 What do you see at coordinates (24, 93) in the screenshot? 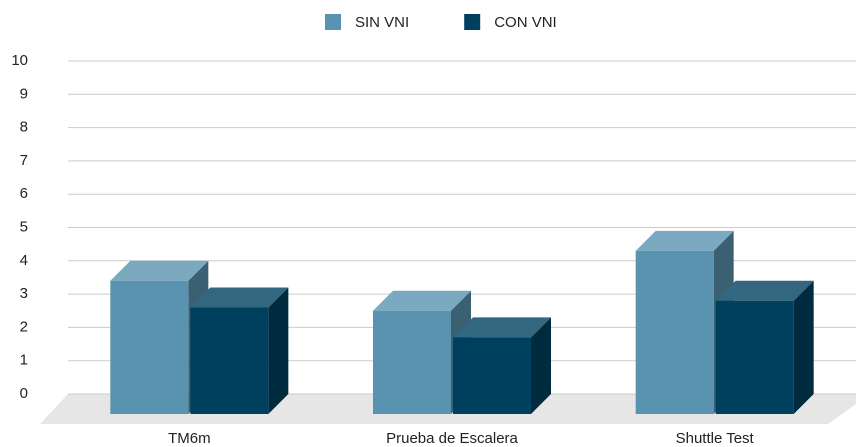
I see `y-tick-label: 9` at bounding box center [24, 93].